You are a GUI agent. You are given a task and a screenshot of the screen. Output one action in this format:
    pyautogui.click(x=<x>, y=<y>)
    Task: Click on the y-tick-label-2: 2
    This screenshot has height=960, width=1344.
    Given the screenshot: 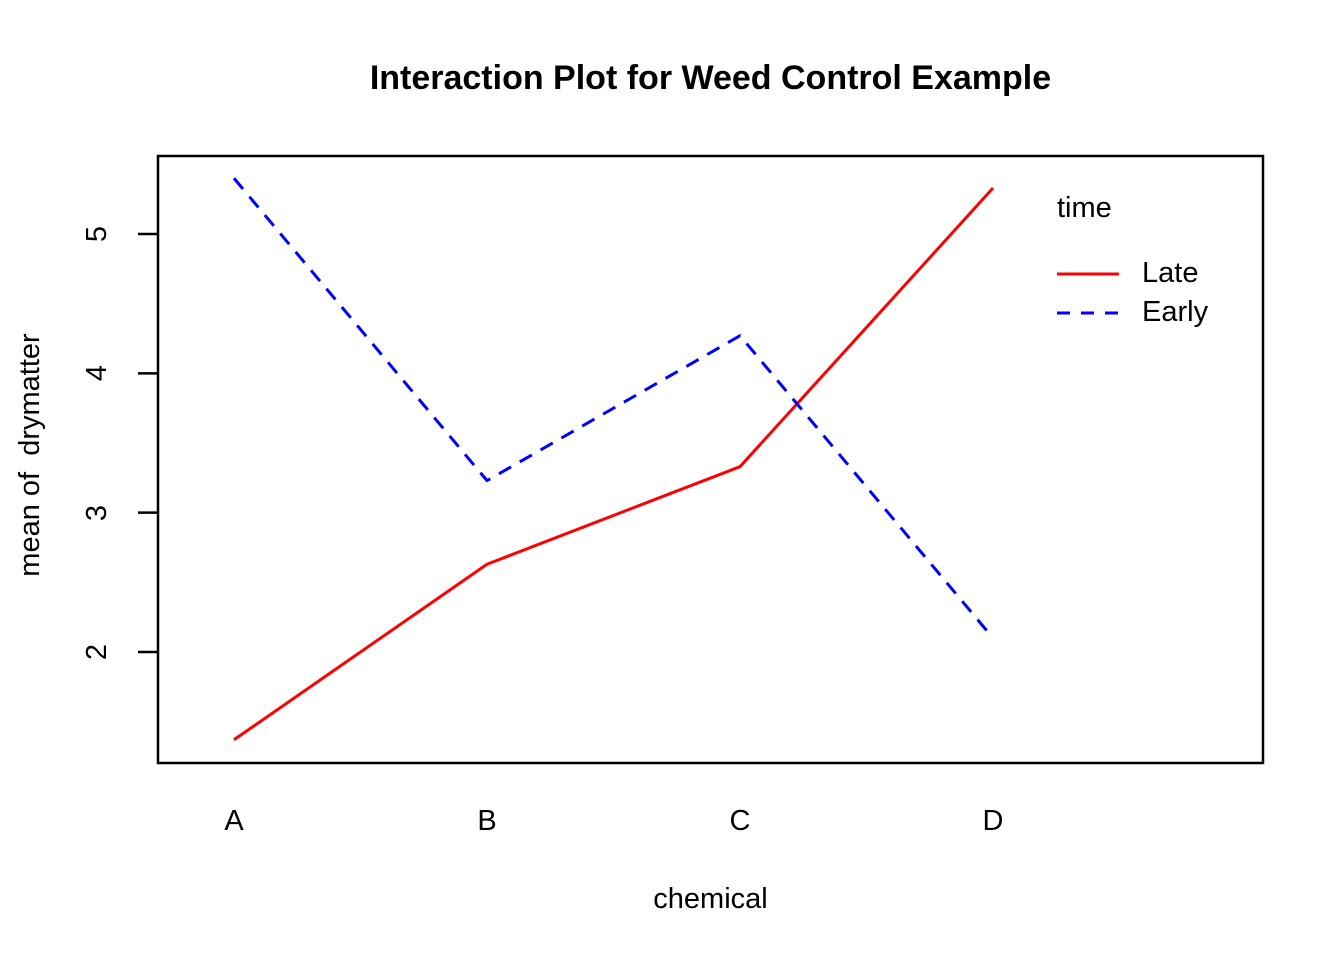 What is the action you would take?
    pyautogui.click(x=97, y=652)
    